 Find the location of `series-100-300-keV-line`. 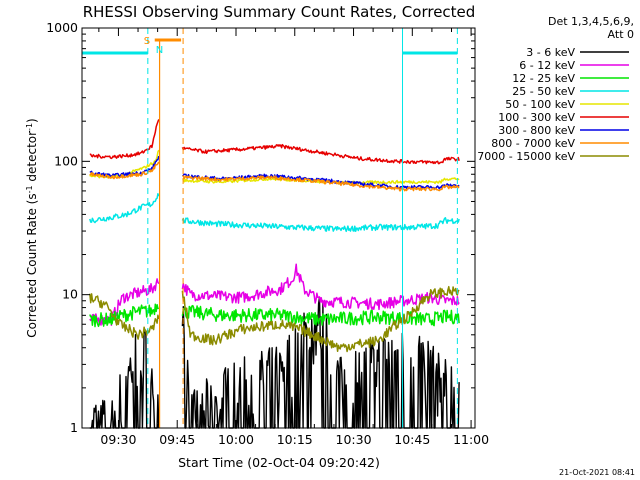

series-100-300-keV-line is located at coordinates (274, 142).